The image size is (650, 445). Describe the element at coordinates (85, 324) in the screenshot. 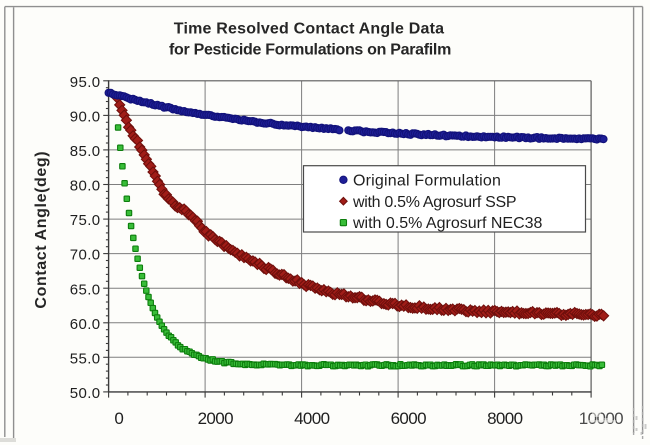

I see `svg-text: 60.0` at that location.